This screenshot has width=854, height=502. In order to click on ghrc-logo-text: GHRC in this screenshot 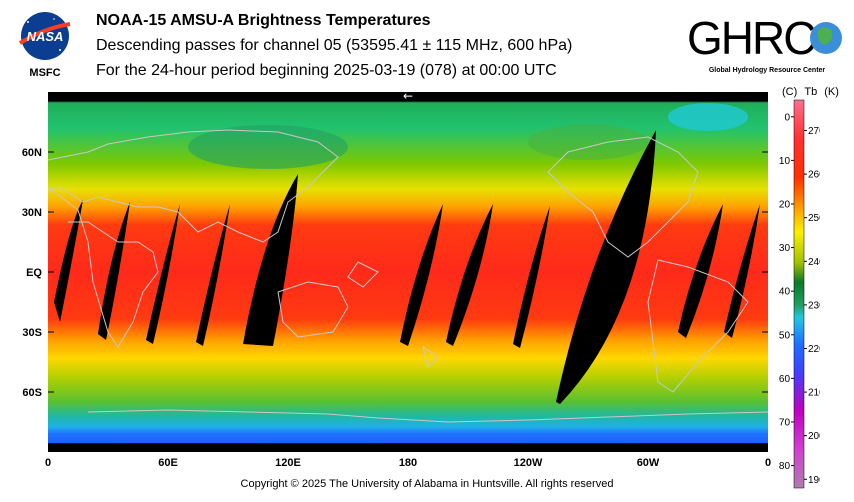, I will do `click(751, 38)`.